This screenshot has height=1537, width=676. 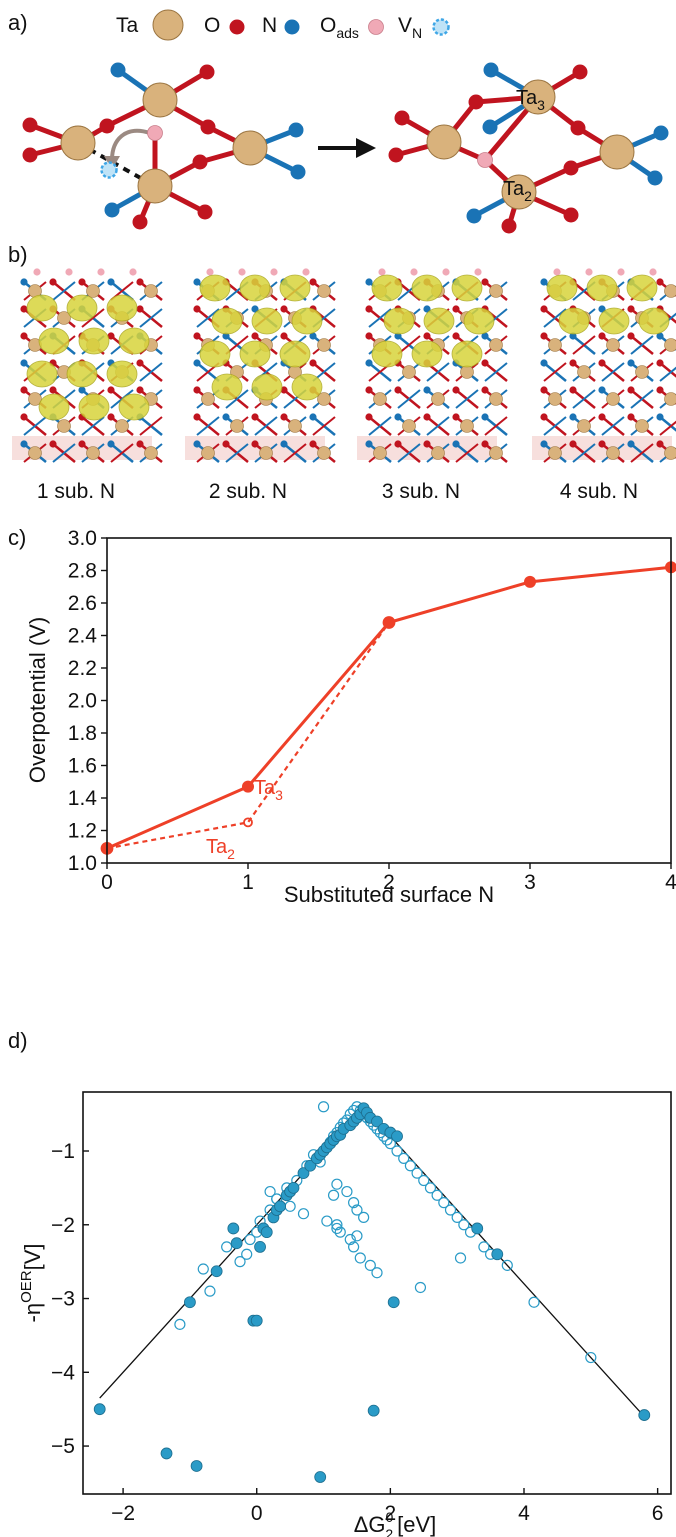 What do you see at coordinates (220, 849) in the screenshot?
I see `ta2-annotation: Ta2` at bounding box center [220, 849].